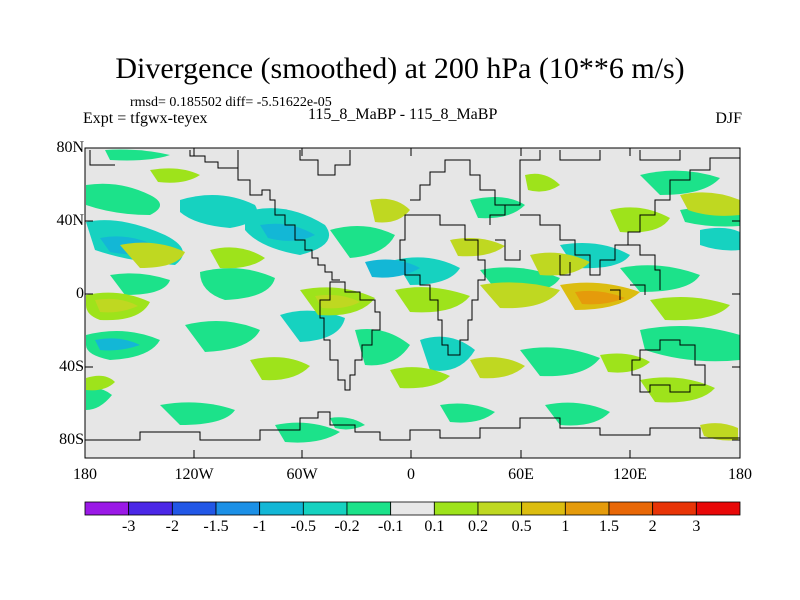 The image size is (800, 600). I want to click on colorbar-label: -1, so click(259, 526).